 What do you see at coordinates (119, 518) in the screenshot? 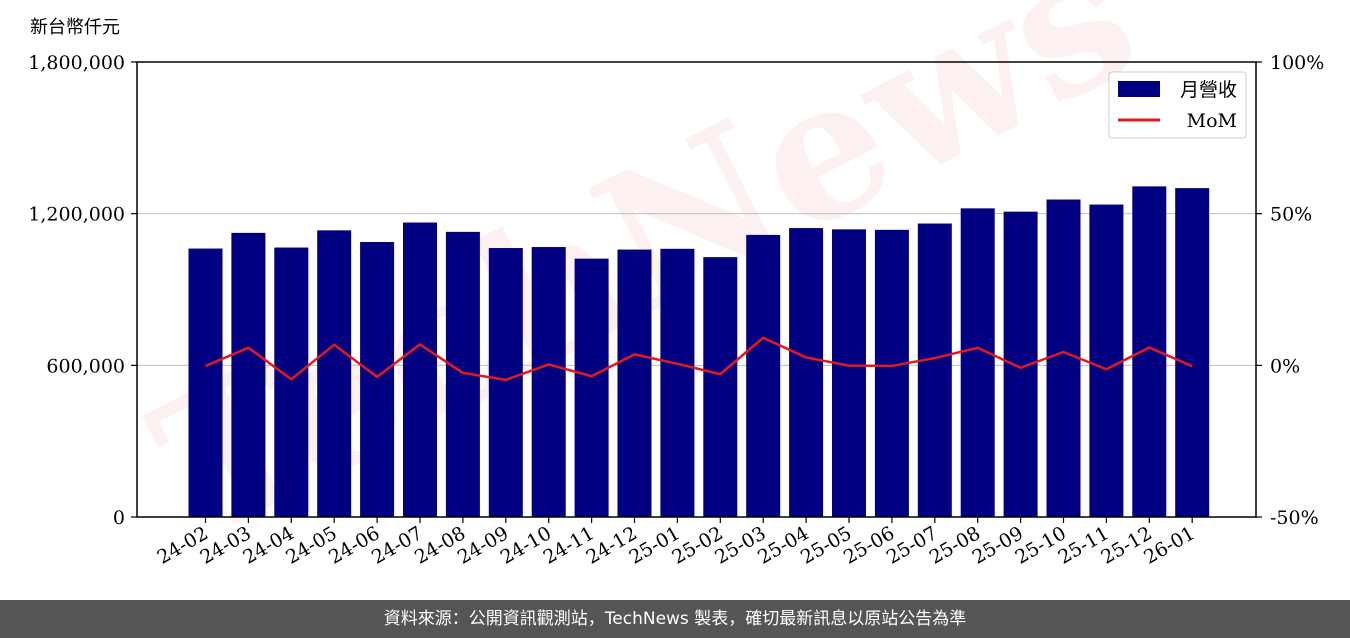
I see `y-left-tick-label: 0` at bounding box center [119, 518].